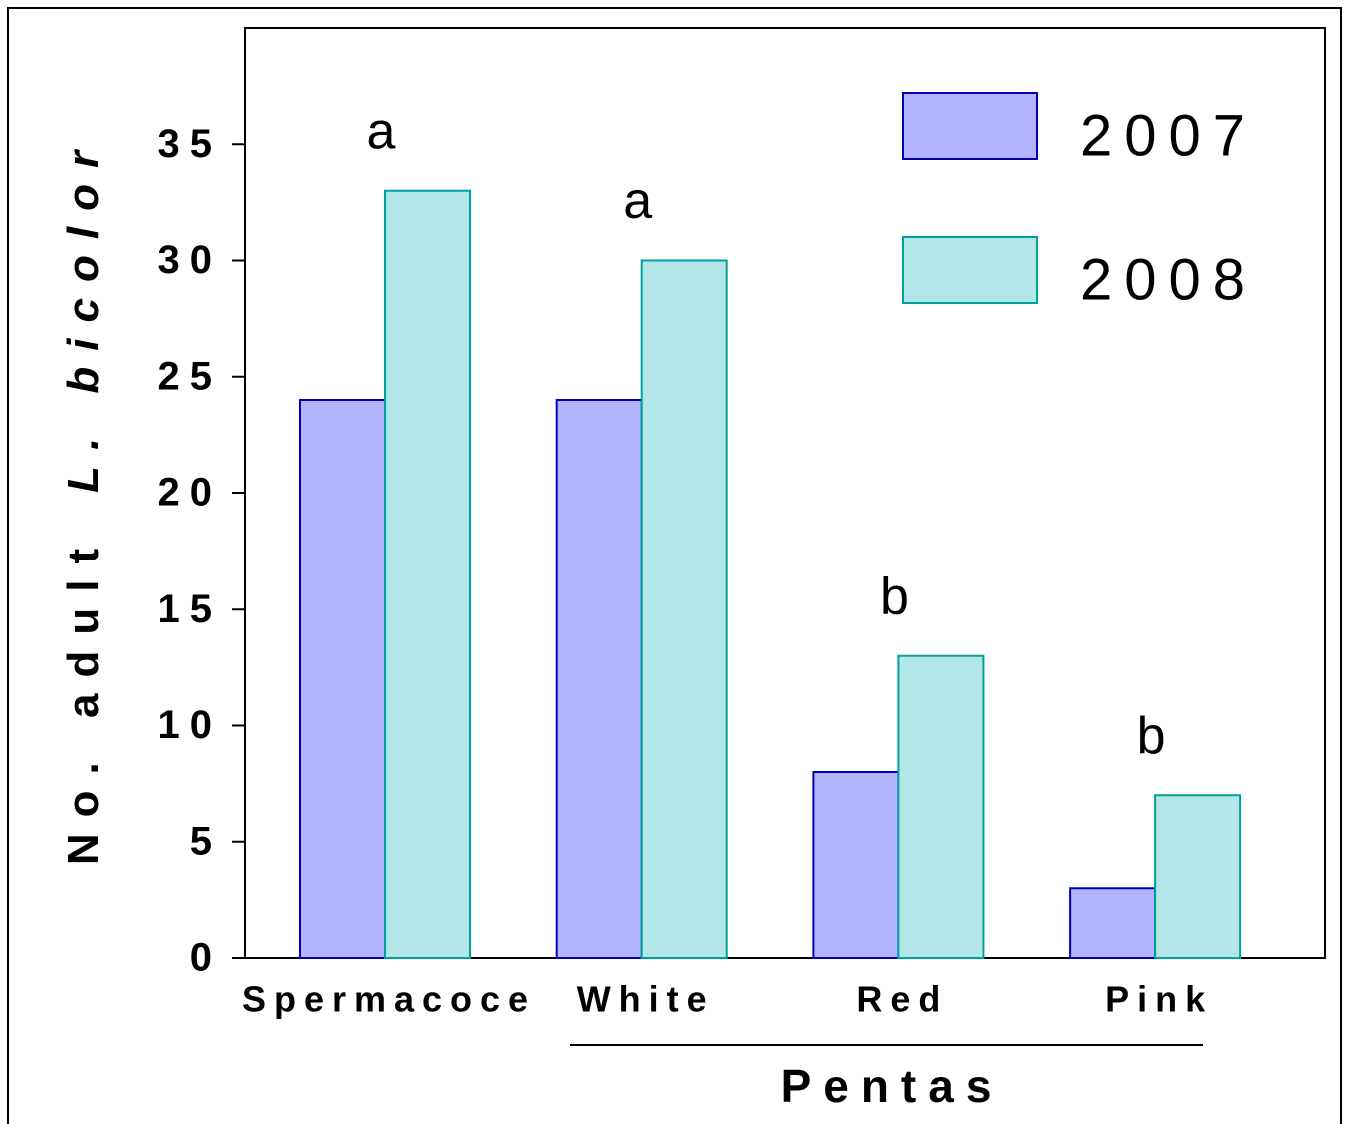 The width and height of the screenshot is (1349, 1124). What do you see at coordinates (206, 958) in the screenshot?
I see `y-tick-label: 0` at bounding box center [206, 958].